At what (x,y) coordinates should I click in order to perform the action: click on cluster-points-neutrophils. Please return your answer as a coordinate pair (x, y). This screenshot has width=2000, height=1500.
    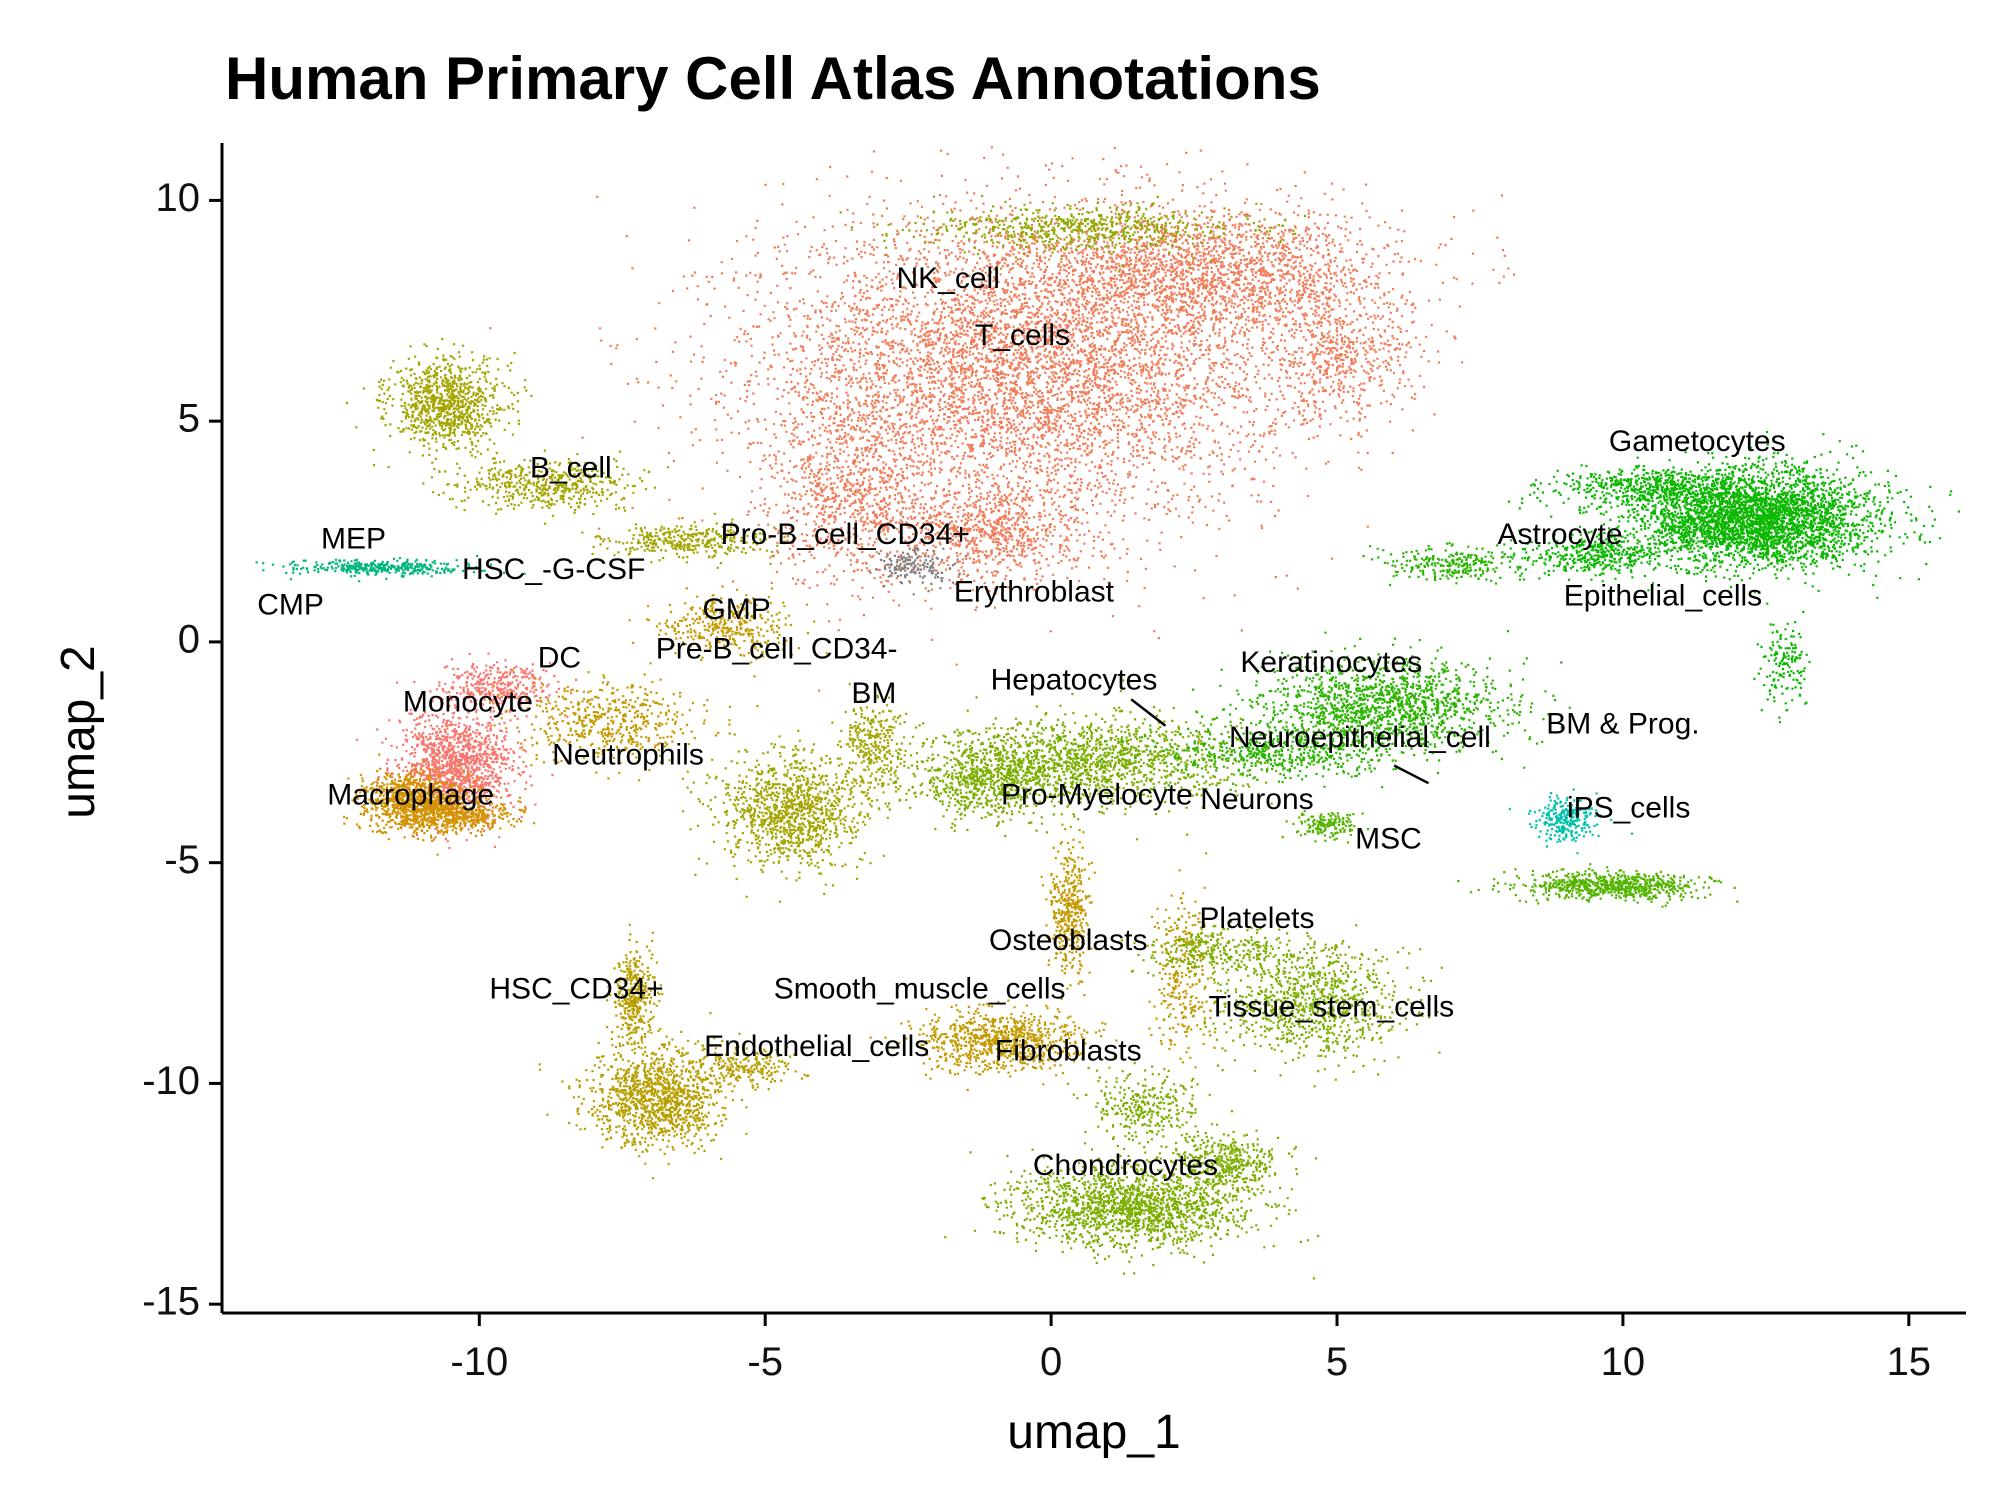
    Looking at the image, I should click on (658, 683).